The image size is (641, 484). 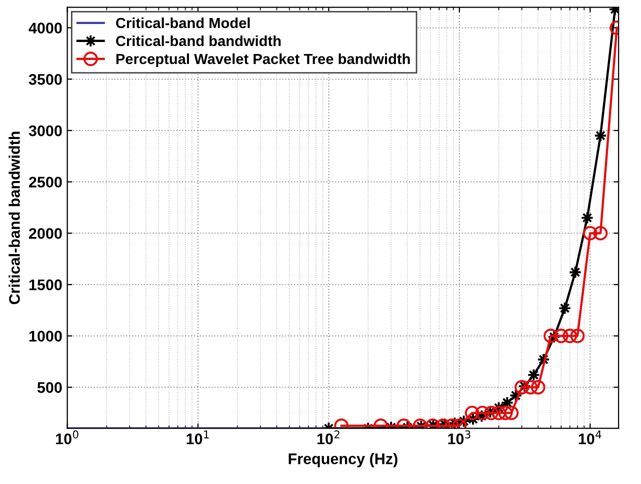 I want to click on x-tick-label: 10$^{0}$, so click(x=67, y=437).